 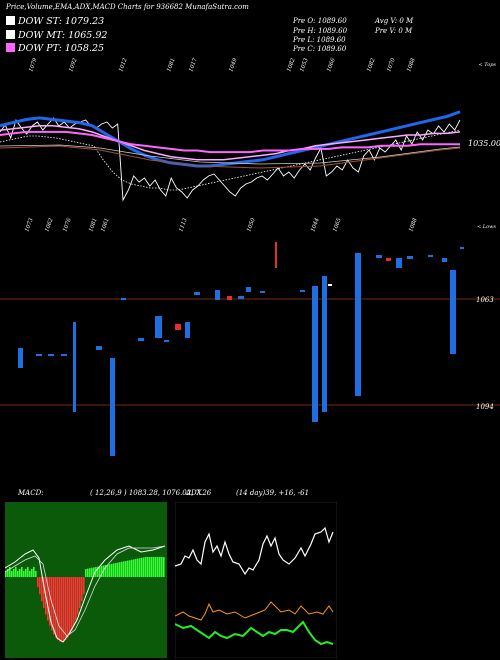 I want to click on ema-line-slow, so click(x=230, y=157).